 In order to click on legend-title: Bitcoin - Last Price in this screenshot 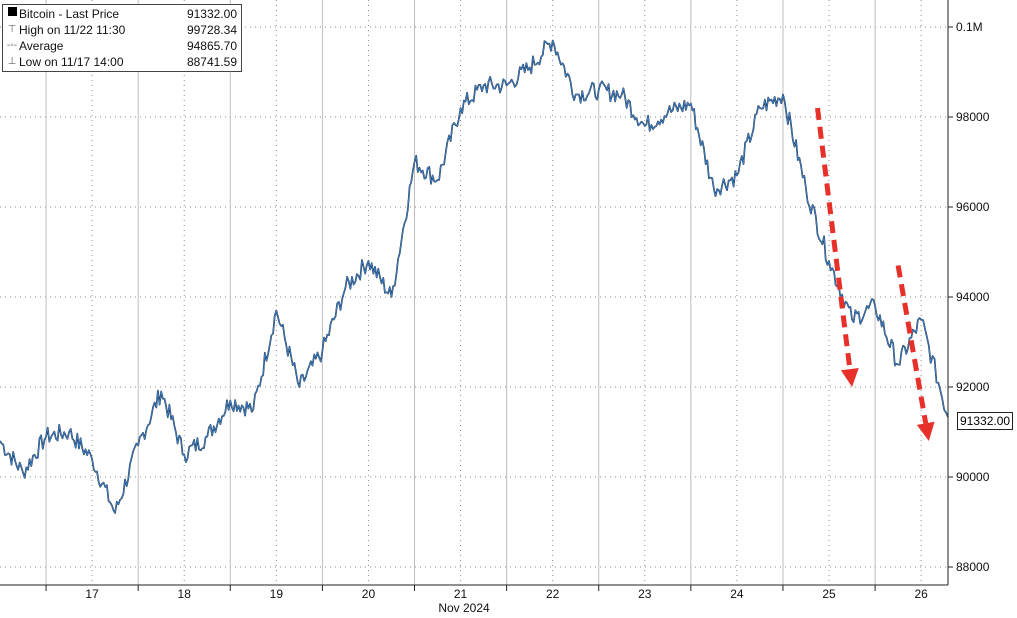, I will do `click(69, 14)`.